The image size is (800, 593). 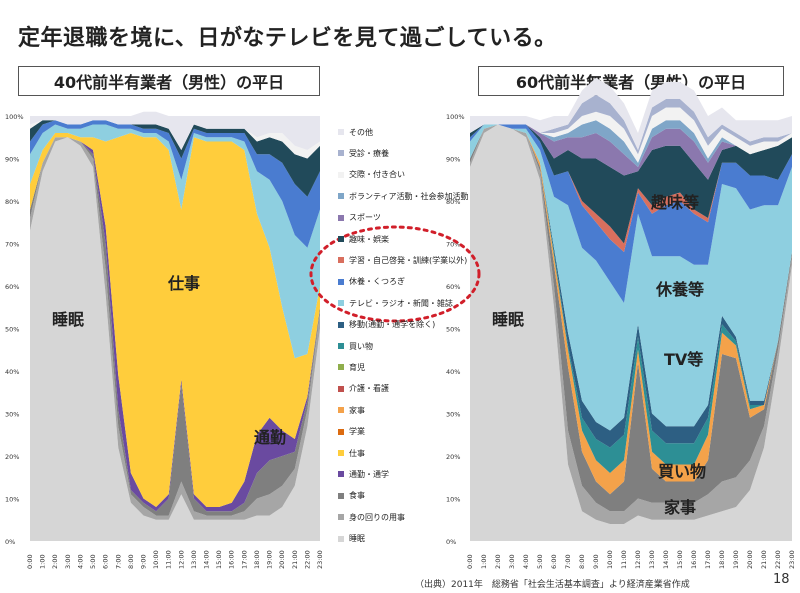 What do you see at coordinates (371, 282) in the screenshot?
I see `legend-item: 休養・くつろぎ` at bounding box center [371, 282].